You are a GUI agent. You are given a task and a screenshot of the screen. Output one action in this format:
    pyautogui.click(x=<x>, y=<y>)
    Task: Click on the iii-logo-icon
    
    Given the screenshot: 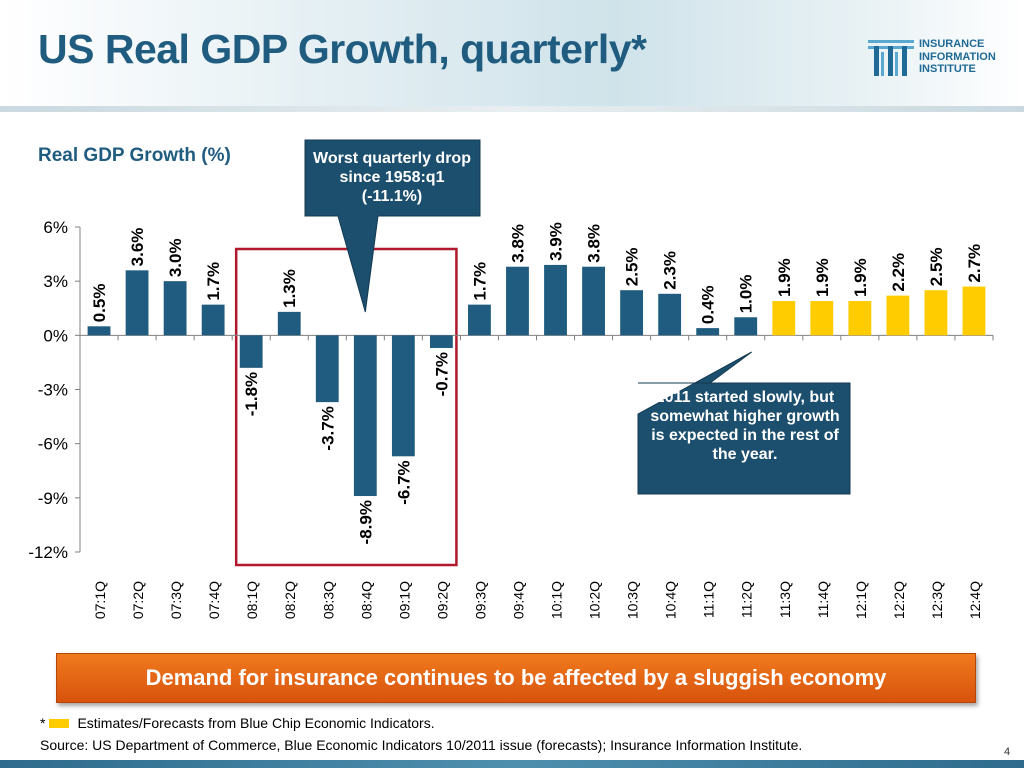 What is the action you would take?
    pyautogui.click(x=891, y=58)
    